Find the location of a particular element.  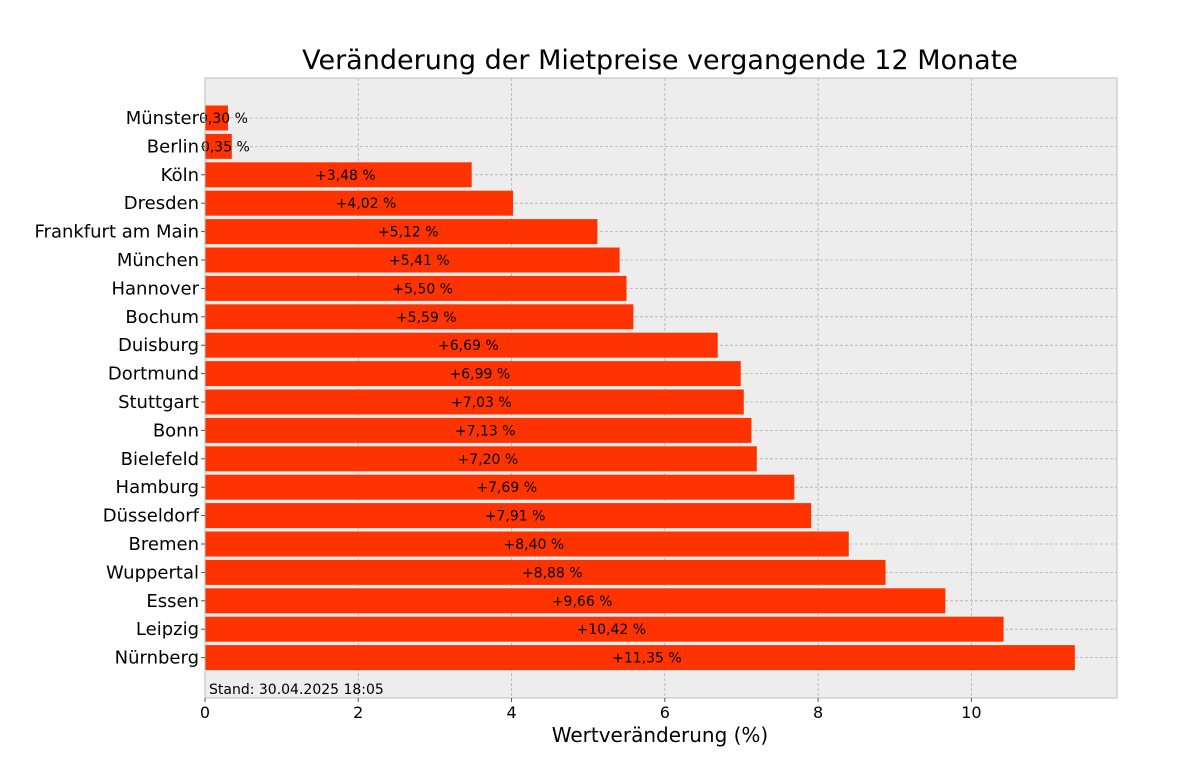

bar-value-label: +7,69 % is located at coordinates (506, 488).